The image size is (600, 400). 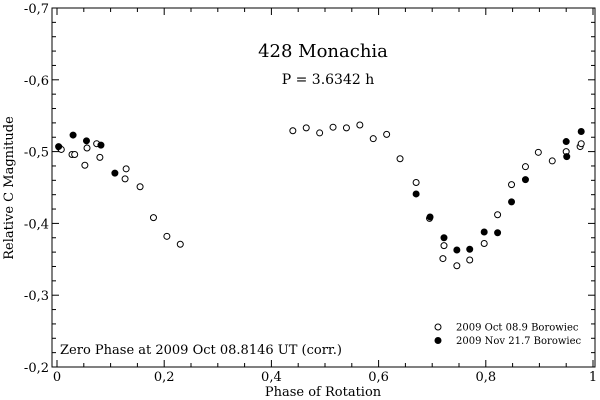 I want to click on legend-label-nov: 2009 Nov 21.7 Borowiec, so click(x=519, y=341).